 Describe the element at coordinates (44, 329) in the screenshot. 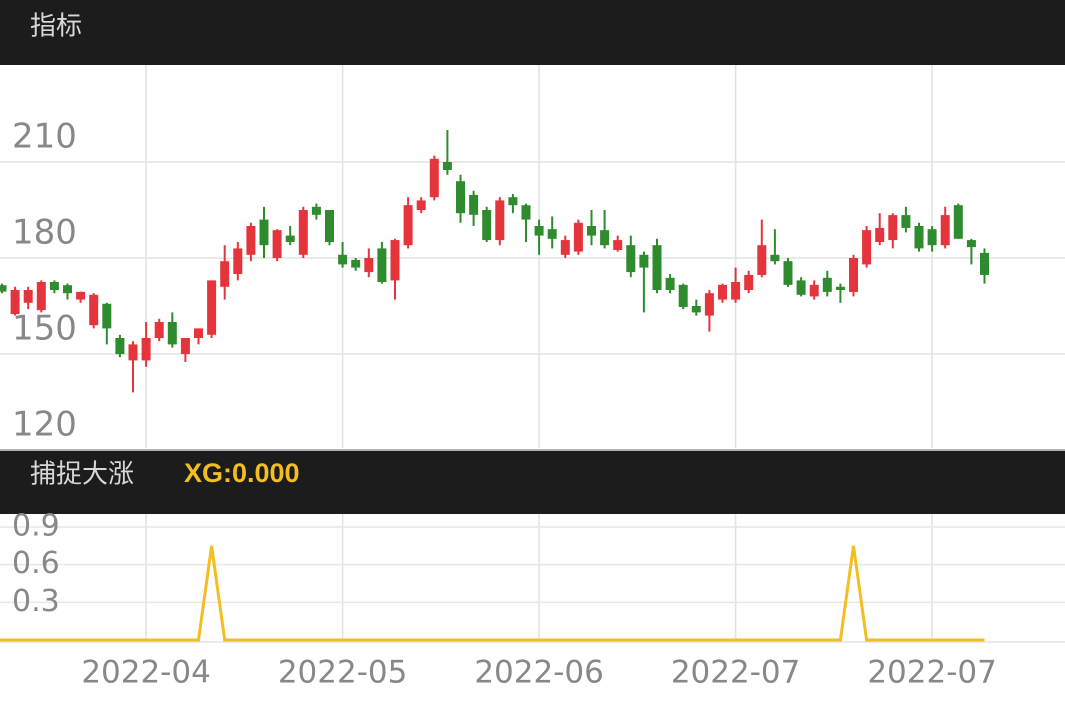

I see `y-tick-label: 150` at that location.